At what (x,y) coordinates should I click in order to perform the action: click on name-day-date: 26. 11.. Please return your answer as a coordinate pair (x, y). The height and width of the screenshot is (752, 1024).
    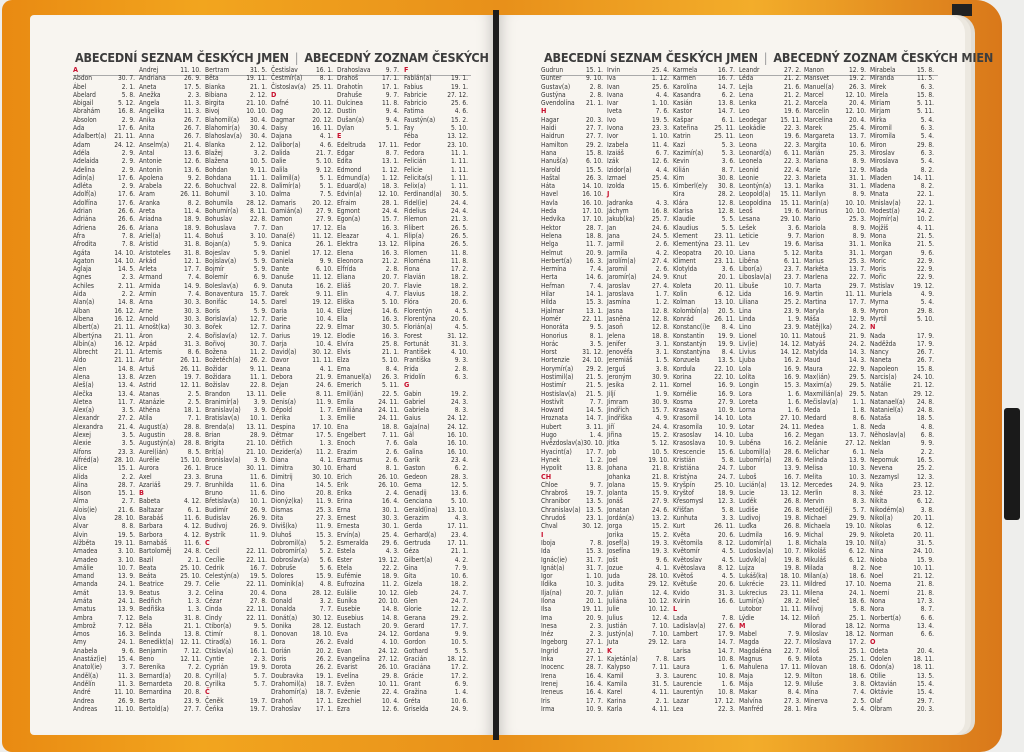
    Looking at the image, I should click on (724, 318).